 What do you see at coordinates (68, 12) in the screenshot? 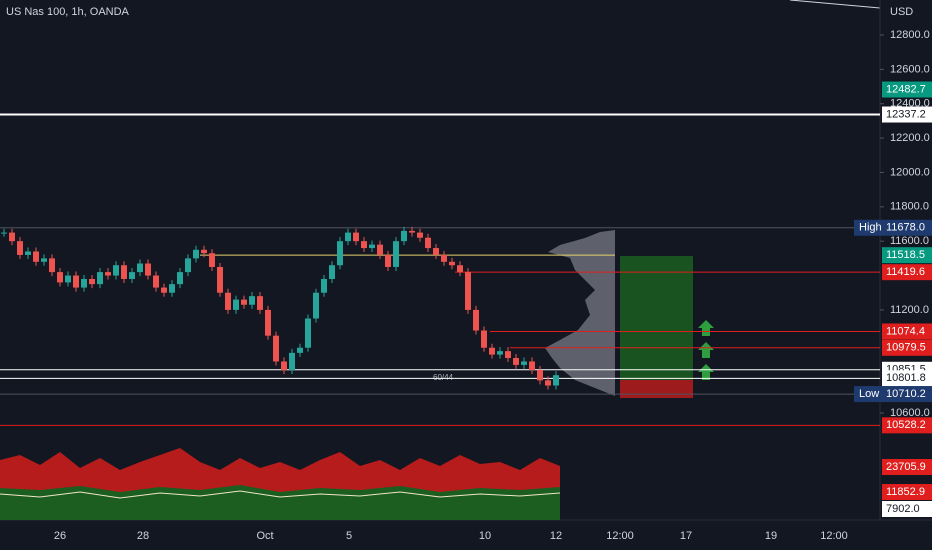
I see `symbol-title: US Nas 100, 1h, OANDA` at bounding box center [68, 12].